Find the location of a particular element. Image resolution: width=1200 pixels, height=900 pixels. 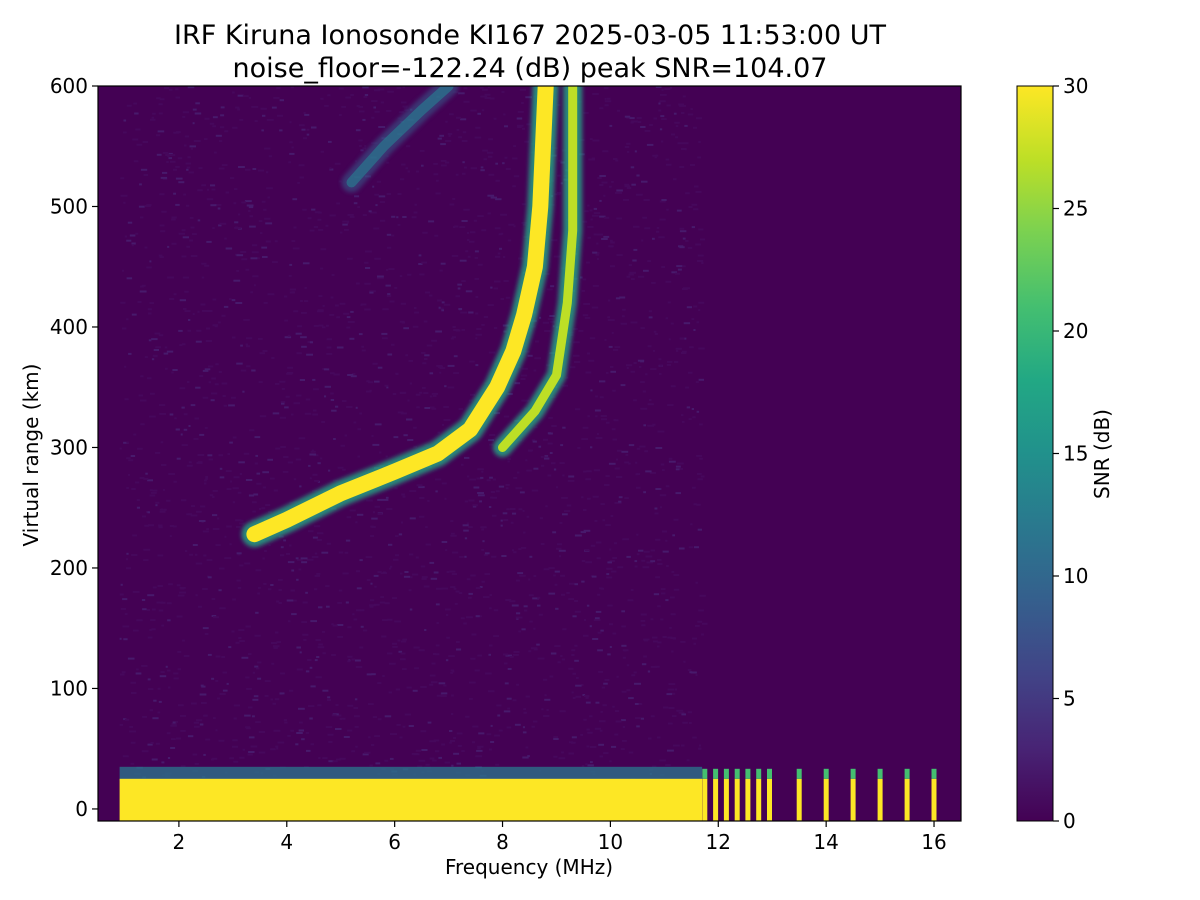

discrete-line is located at coordinates (907, 799).